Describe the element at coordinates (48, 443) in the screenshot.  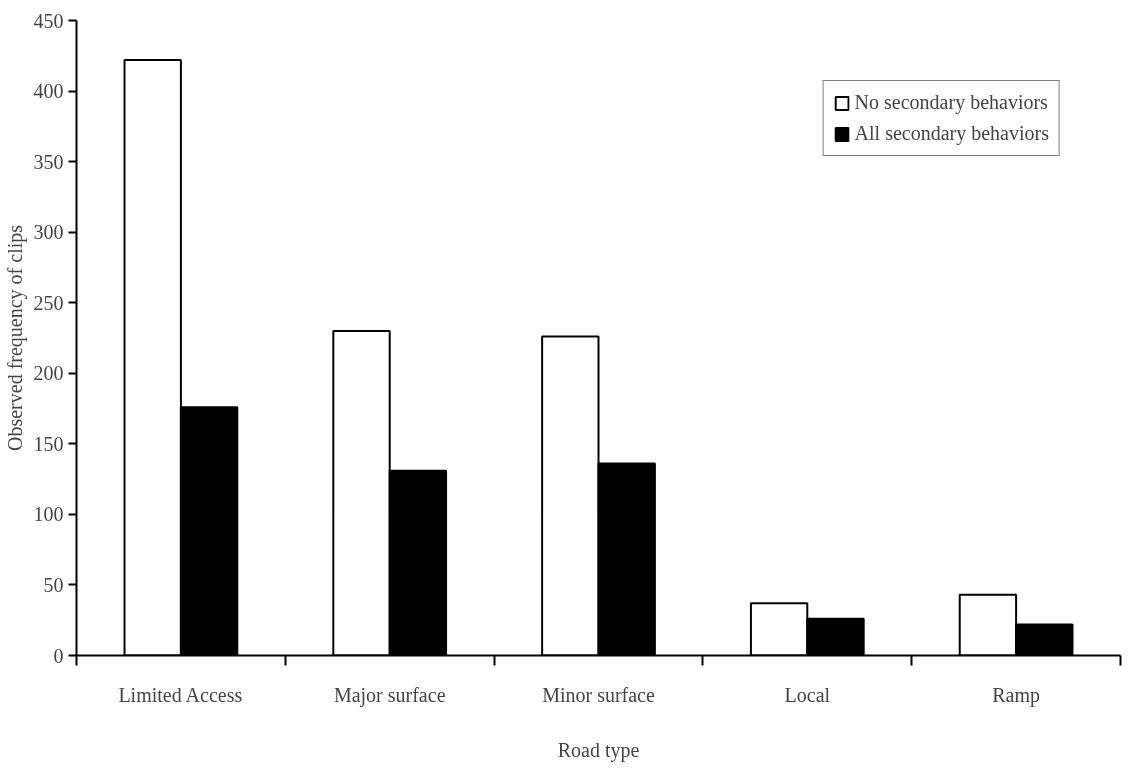
I see `y-tick-label: 150` at that location.